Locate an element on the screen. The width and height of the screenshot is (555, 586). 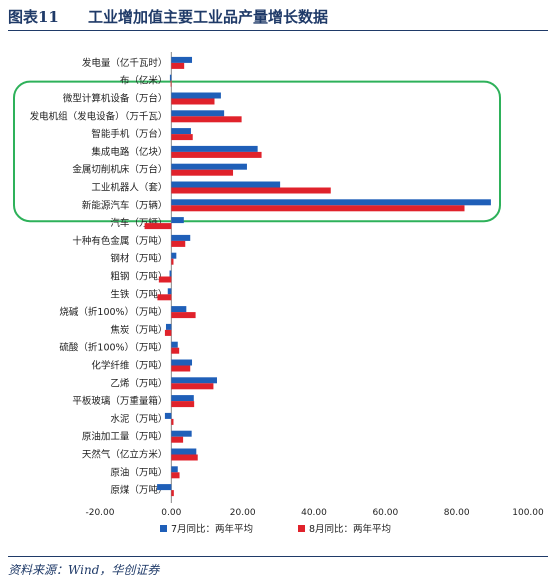
x-tick-label: 100.00 is located at coordinates (528, 513).